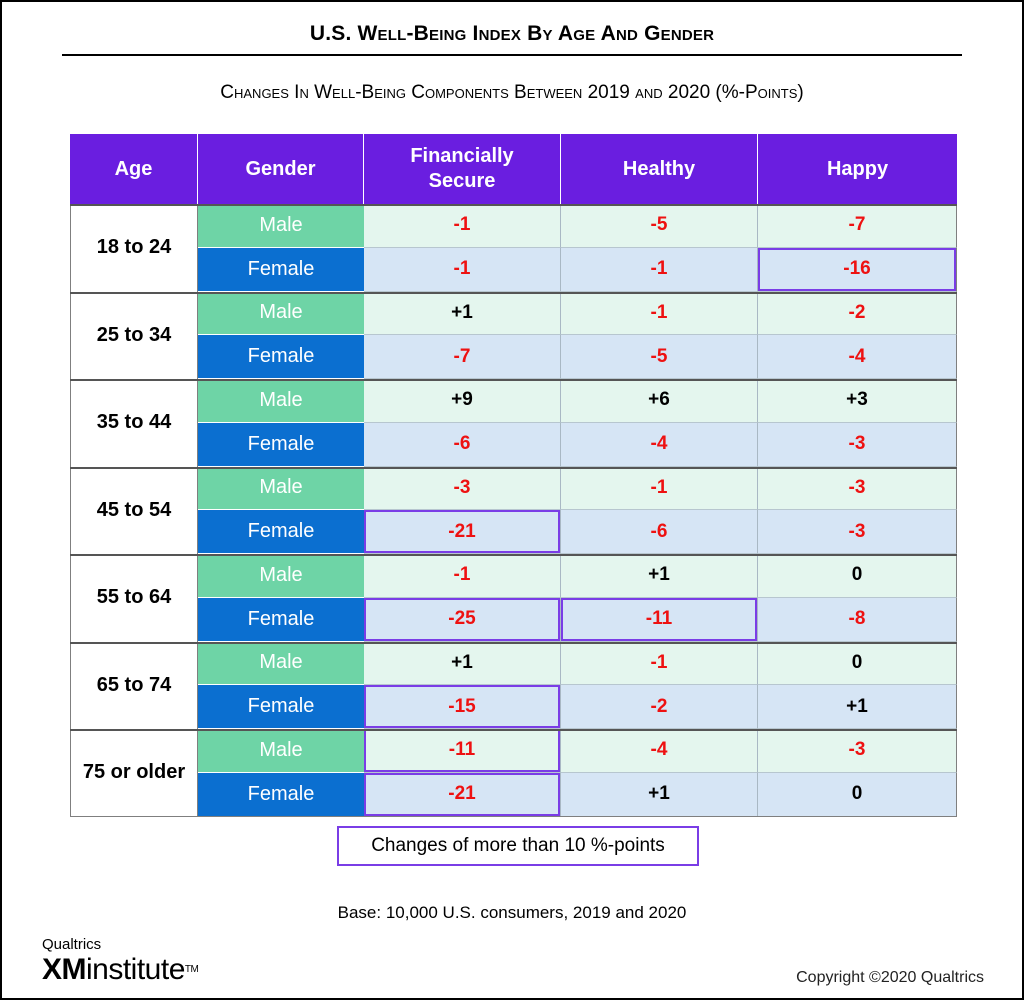 Image resolution: width=1024 pixels, height=1000 pixels. Describe the element at coordinates (134, 510) in the screenshot. I see `age-group-label: 45 to 54` at that location.